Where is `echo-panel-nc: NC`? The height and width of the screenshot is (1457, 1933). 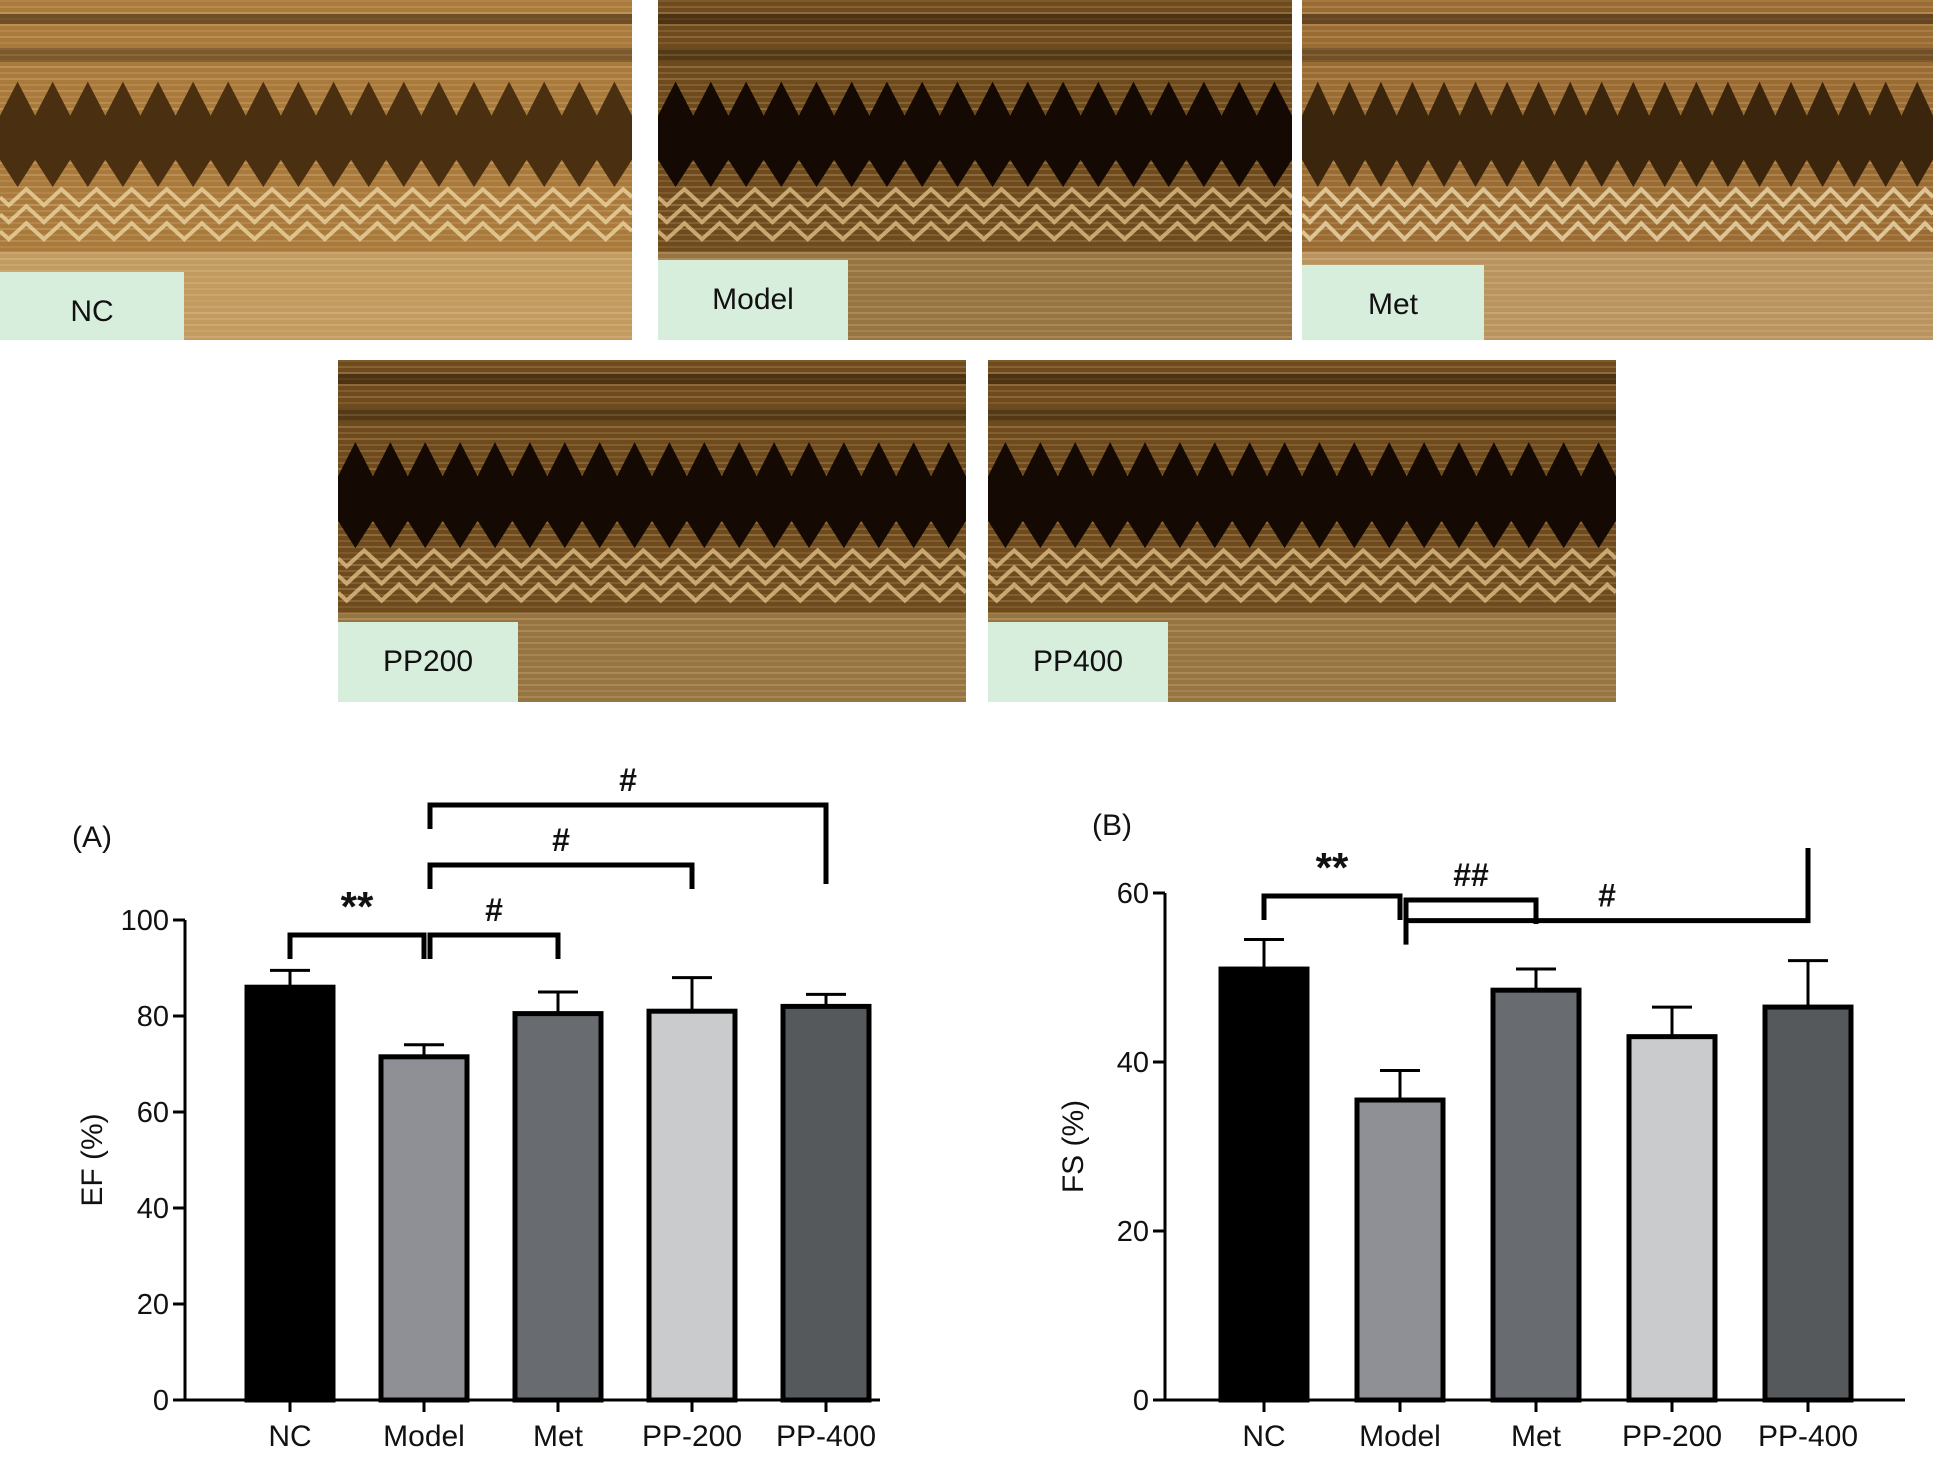
echo-panel-nc: NC is located at coordinates (316, 170).